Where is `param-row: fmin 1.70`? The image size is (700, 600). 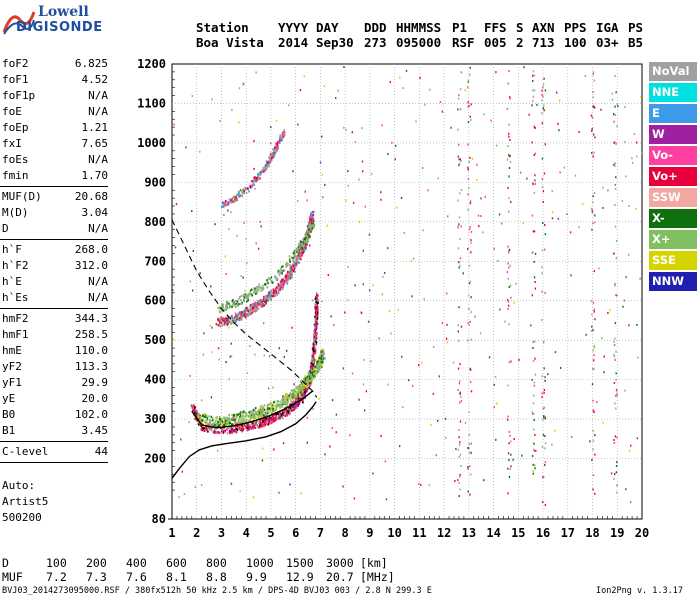 param-row: fmin 1.70 is located at coordinates (56, 176).